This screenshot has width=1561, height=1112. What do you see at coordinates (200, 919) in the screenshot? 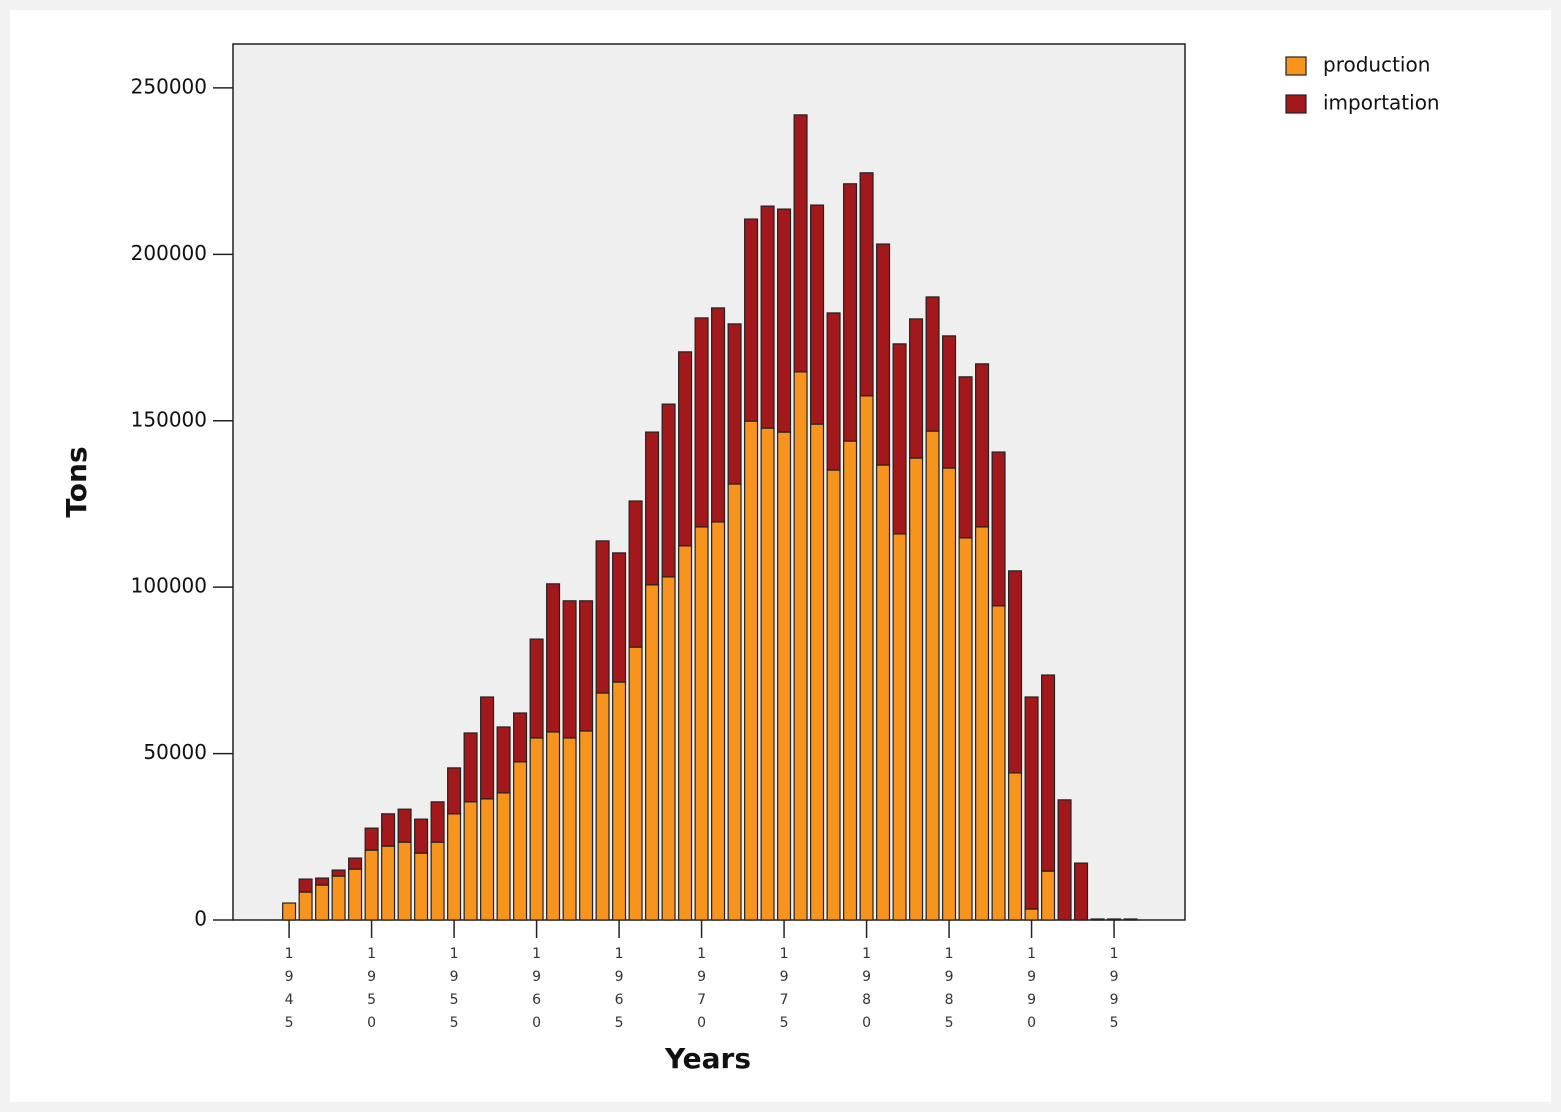
I see `y-tick-label: 0` at bounding box center [200, 919].